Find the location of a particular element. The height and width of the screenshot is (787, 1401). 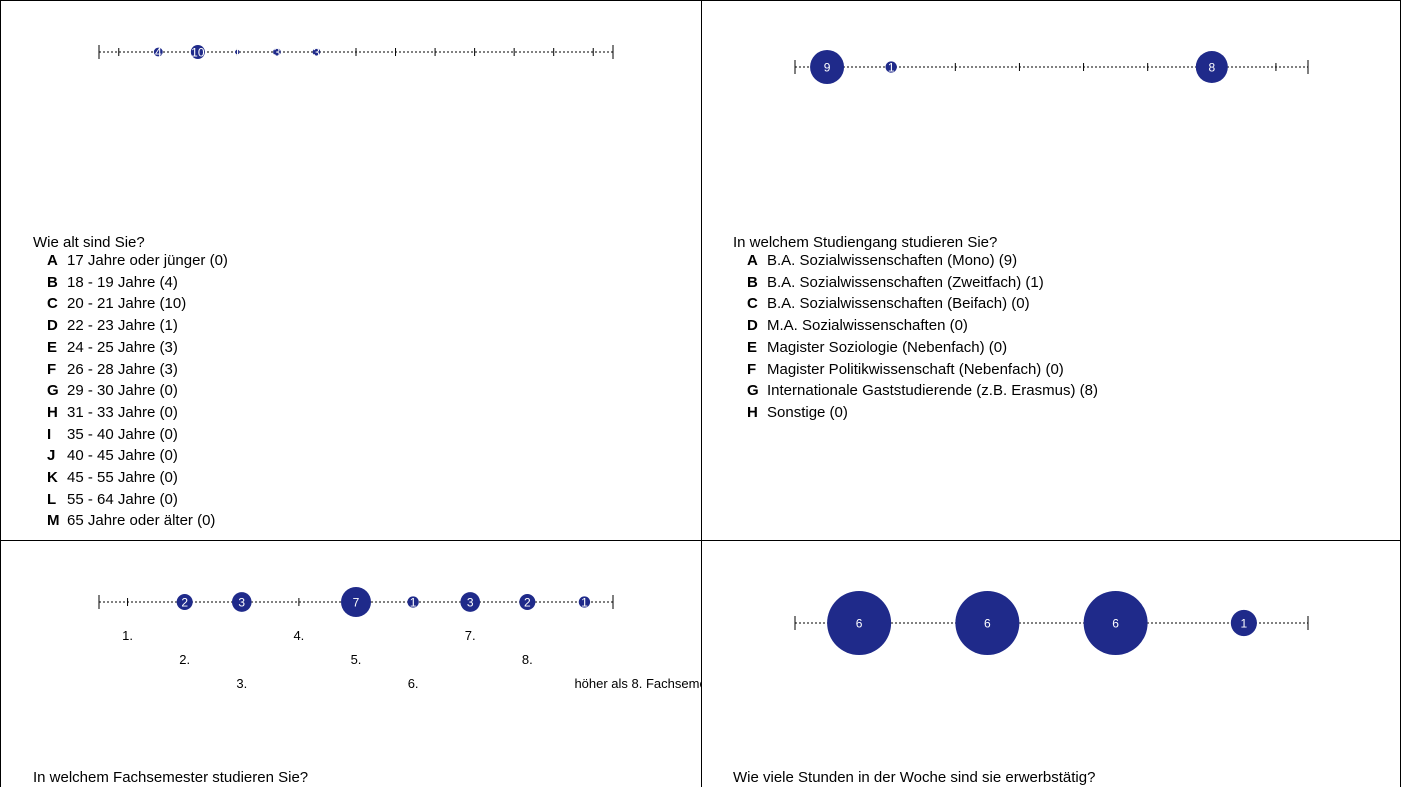

legend-item: A B.A. Sozialwissenschaften (Mono) (9) is located at coordinates (922, 261).